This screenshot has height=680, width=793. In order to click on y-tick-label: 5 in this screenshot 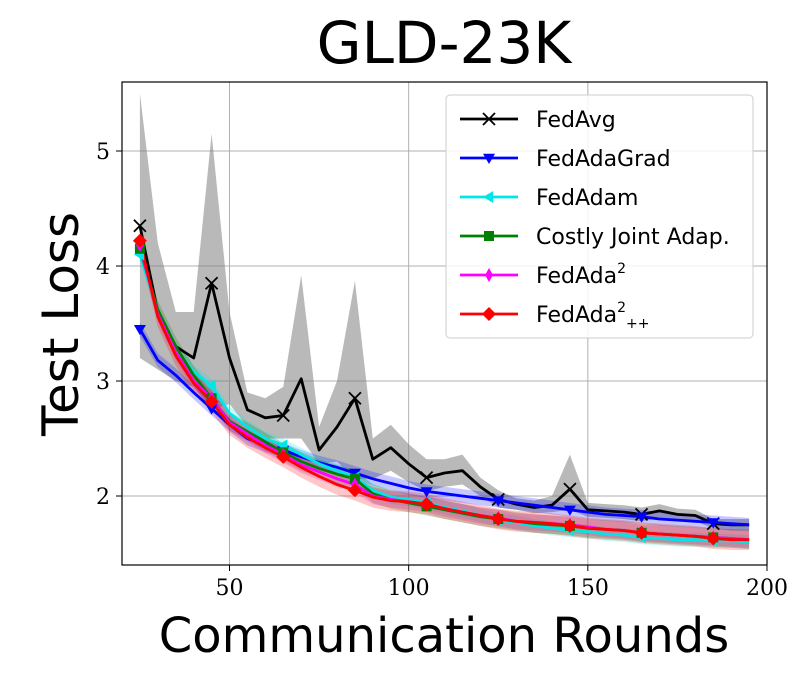, I will do `click(103, 152)`.